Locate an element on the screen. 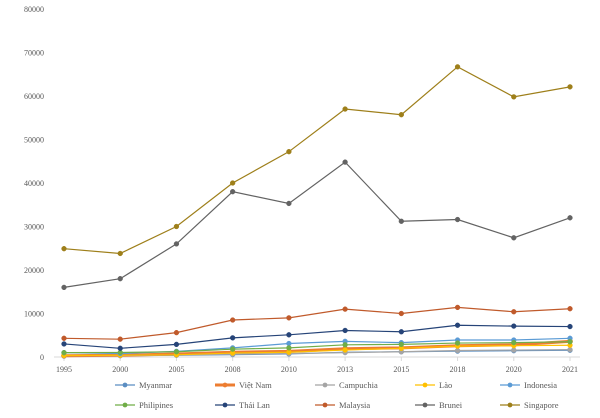  legend-label: Lào is located at coordinates (445, 385).